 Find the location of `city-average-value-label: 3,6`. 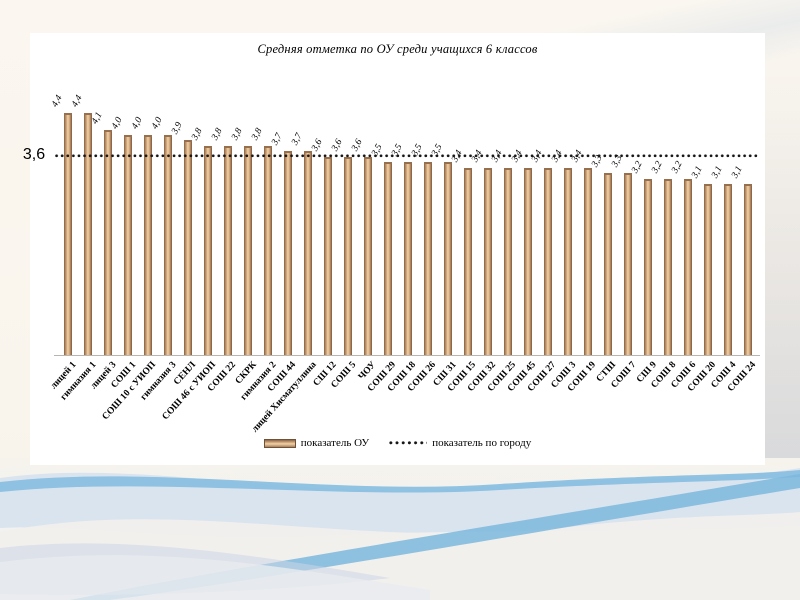

city-average-value-label: 3,6 is located at coordinates (34, 154).